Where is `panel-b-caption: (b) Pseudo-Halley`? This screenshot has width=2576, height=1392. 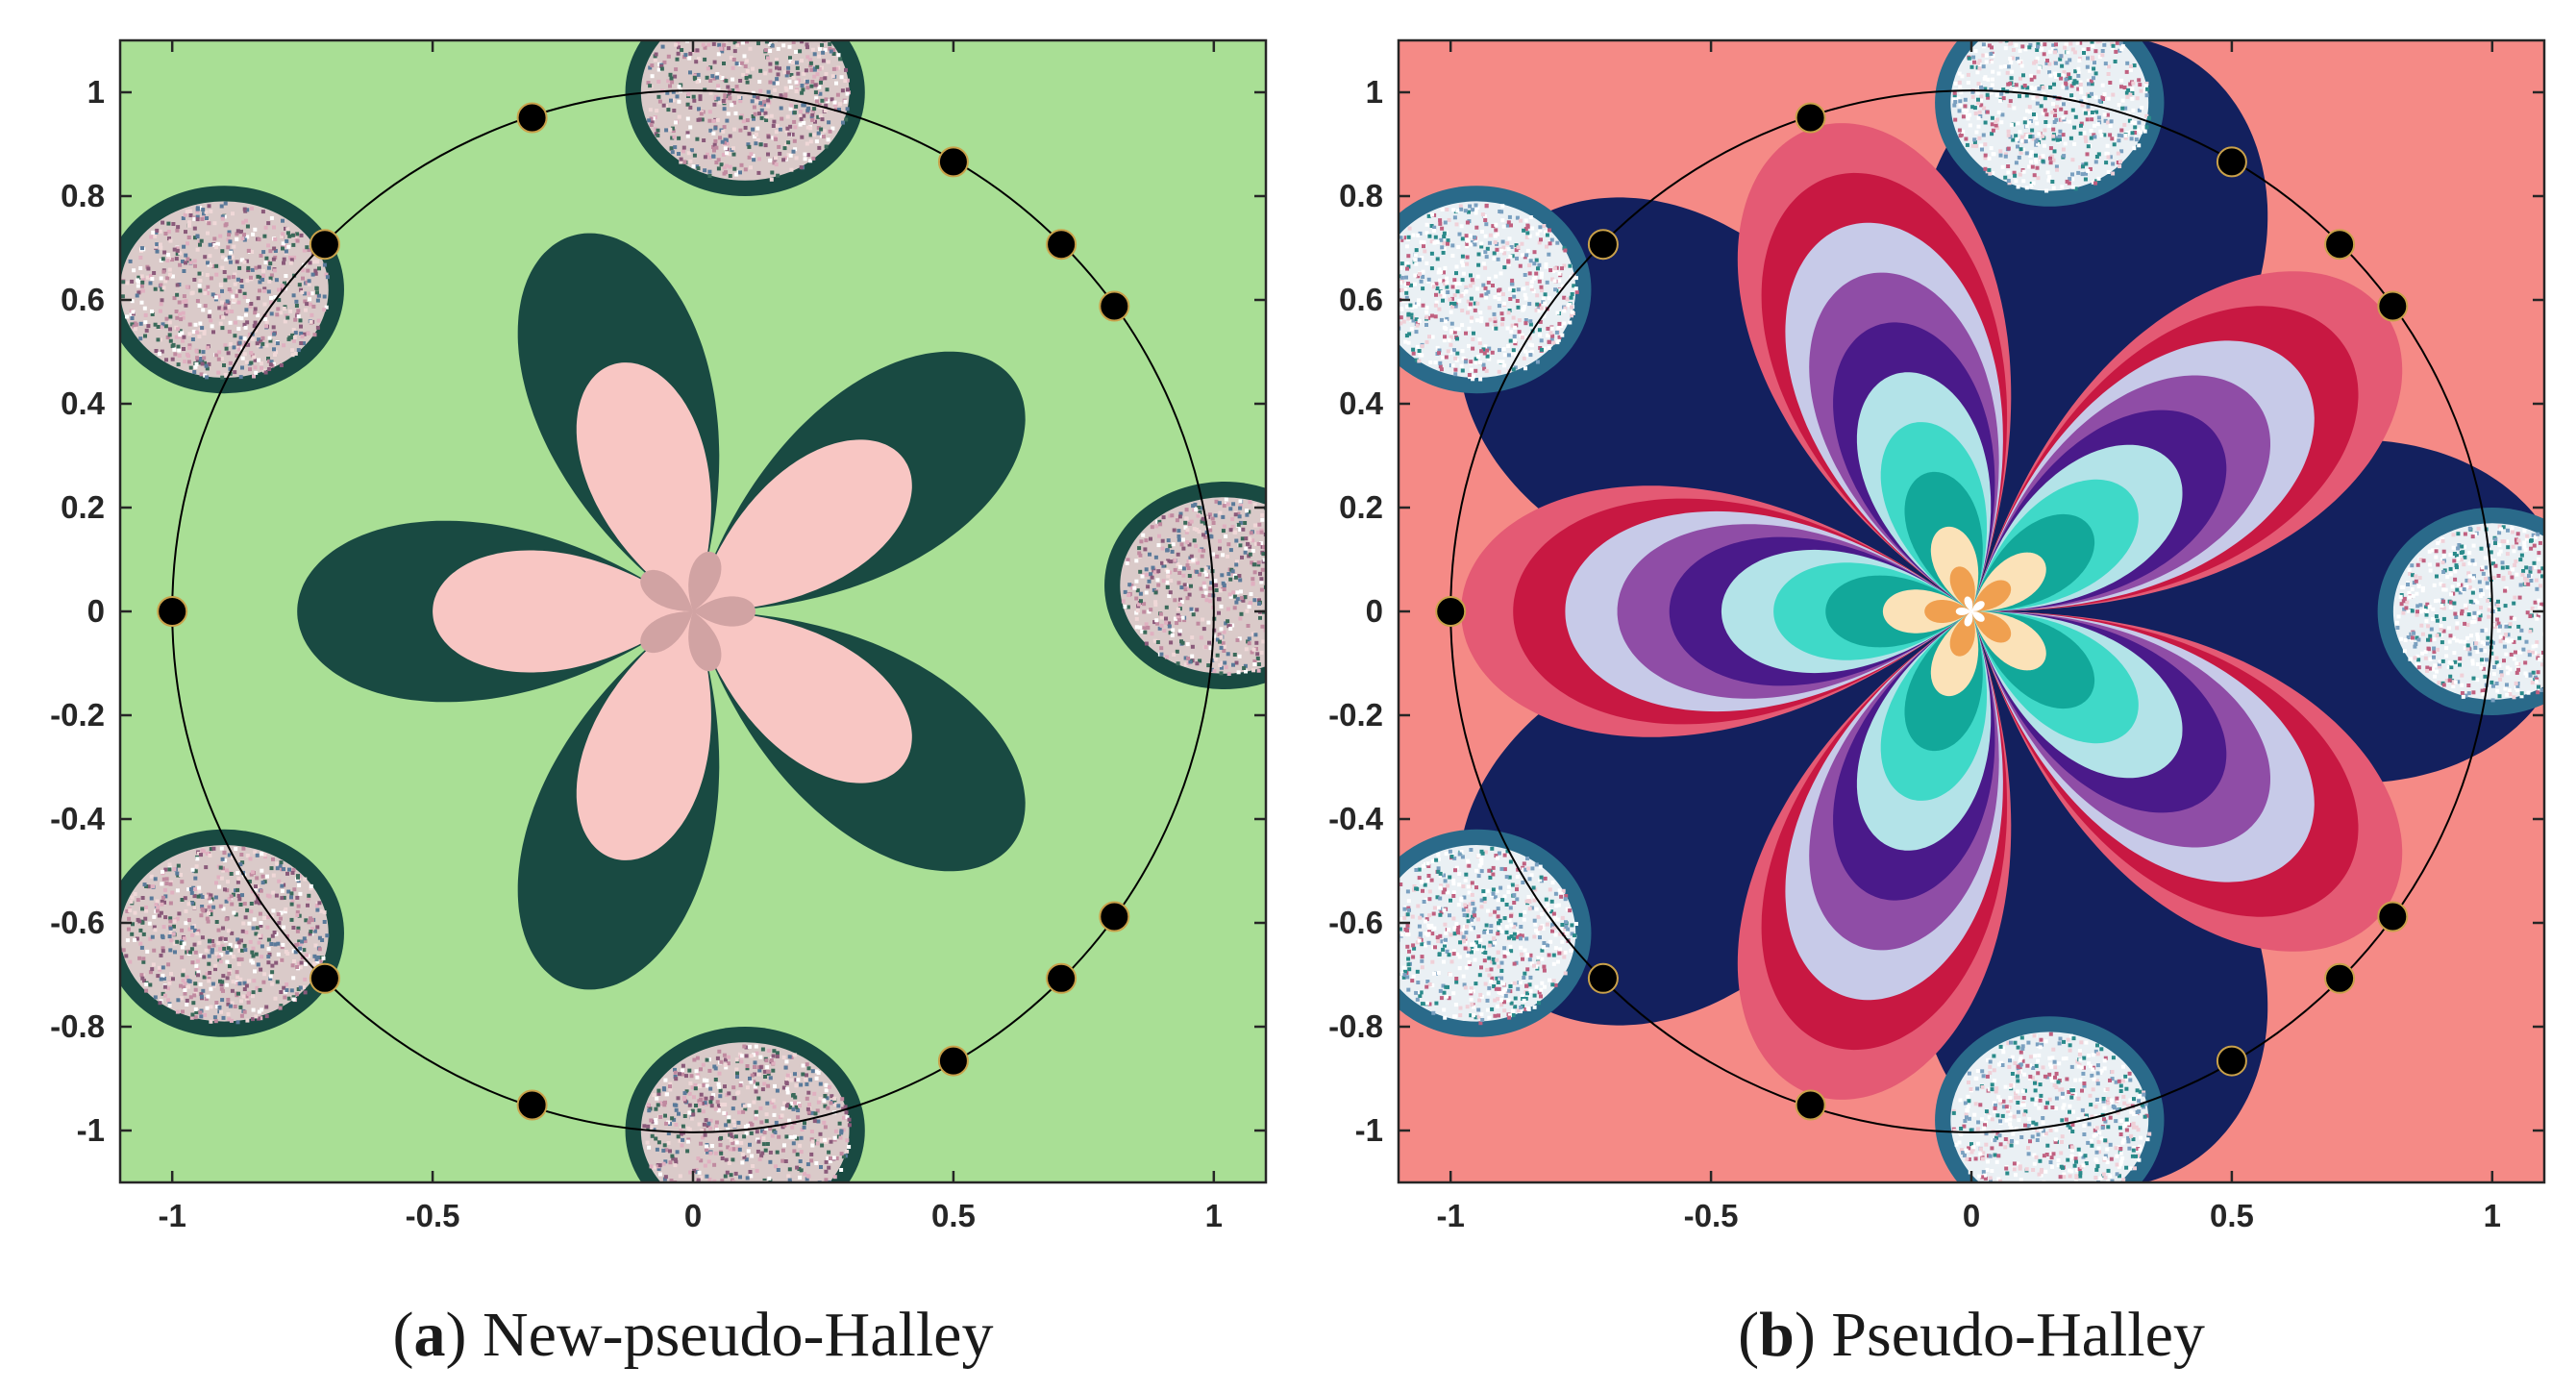
panel-b-caption: (b) Pseudo-Halley is located at coordinates (1971, 1335).